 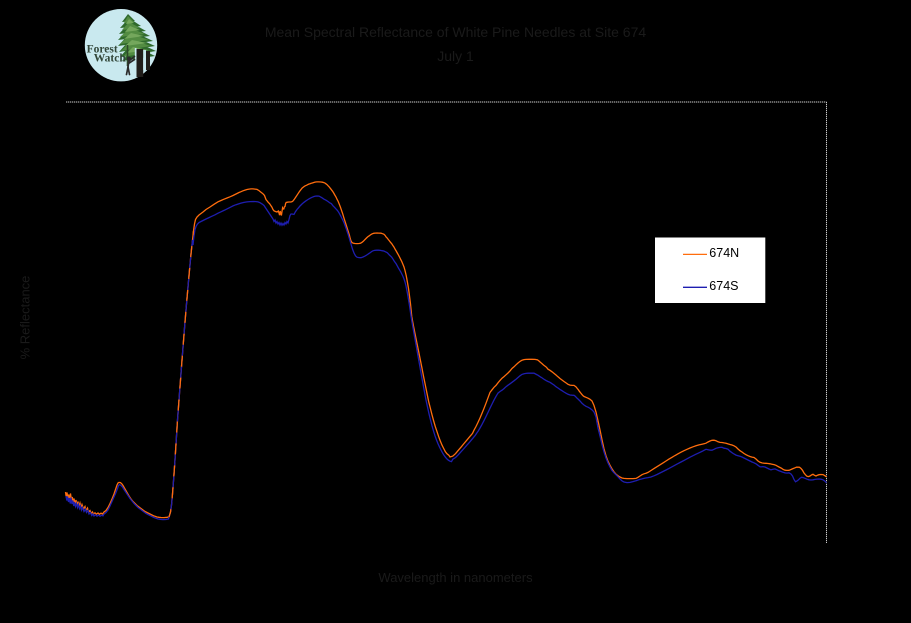 What do you see at coordinates (110, 58) in the screenshot?
I see `svg-text: Watch` at bounding box center [110, 58].